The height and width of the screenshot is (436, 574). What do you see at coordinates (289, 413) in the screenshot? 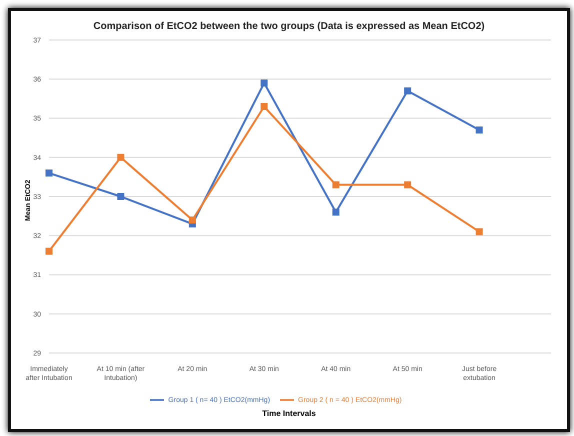
I see `x-axis-title: Time Intervals` at bounding box center [289, 413].